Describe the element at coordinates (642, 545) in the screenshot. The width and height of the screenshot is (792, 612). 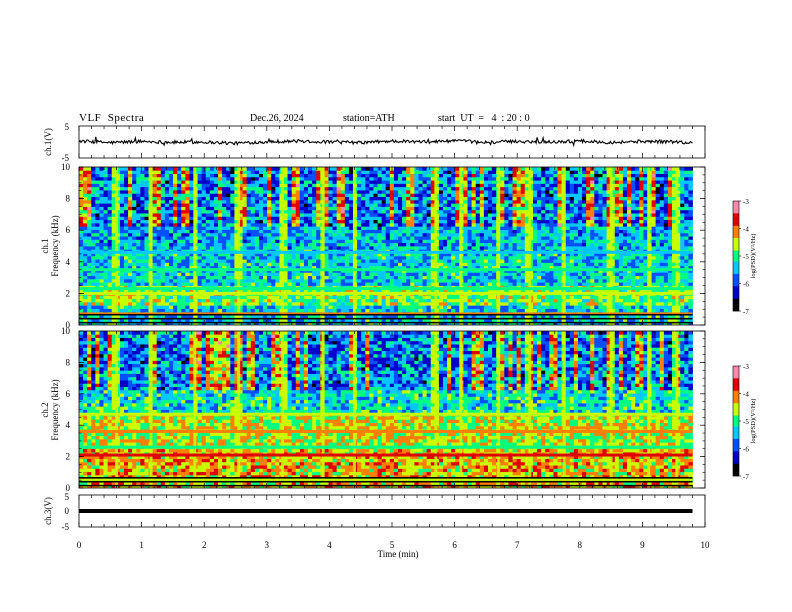
I see `xtick-label: 9` at that location.